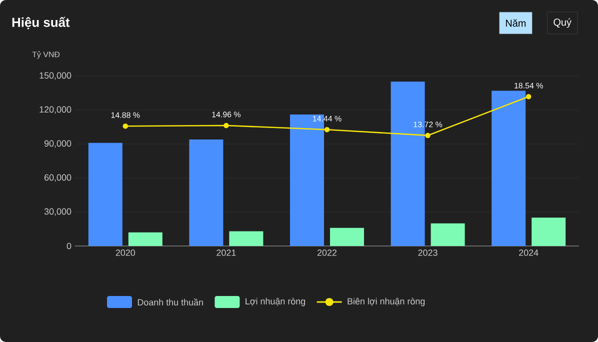  Describe the element at coordinates (69, 246) in the screenshot. I see `y-tick-label: 0` at that location.